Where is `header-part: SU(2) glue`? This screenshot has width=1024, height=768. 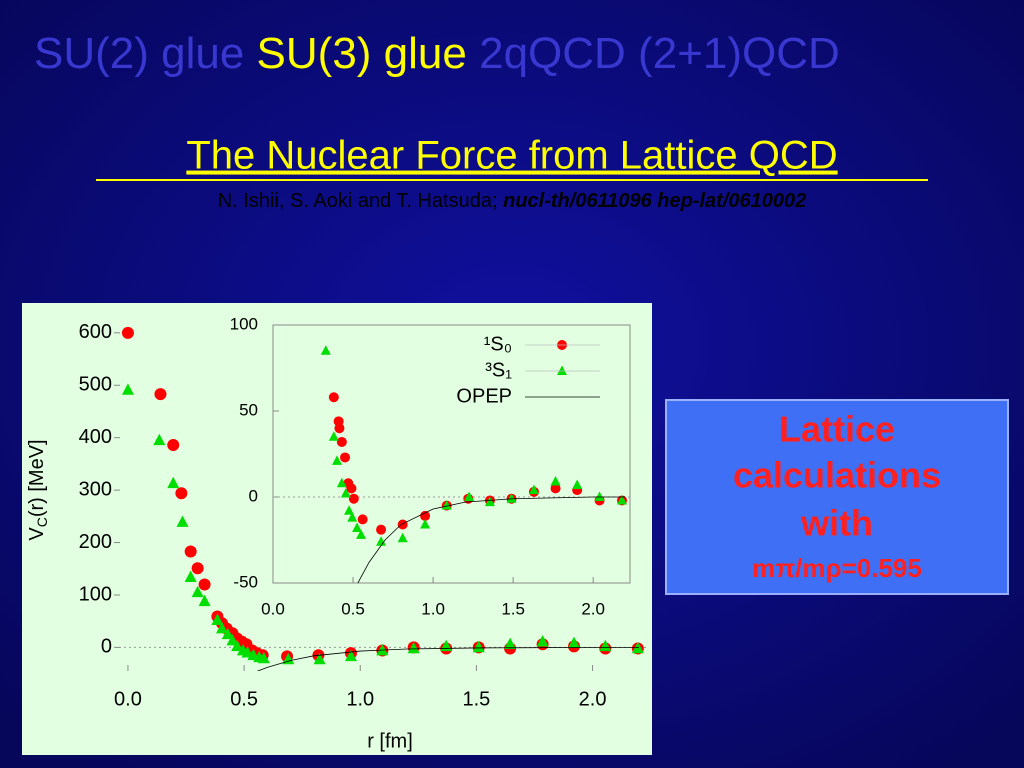 header-part: SU(2) glue is located at coordinates (139, 53).